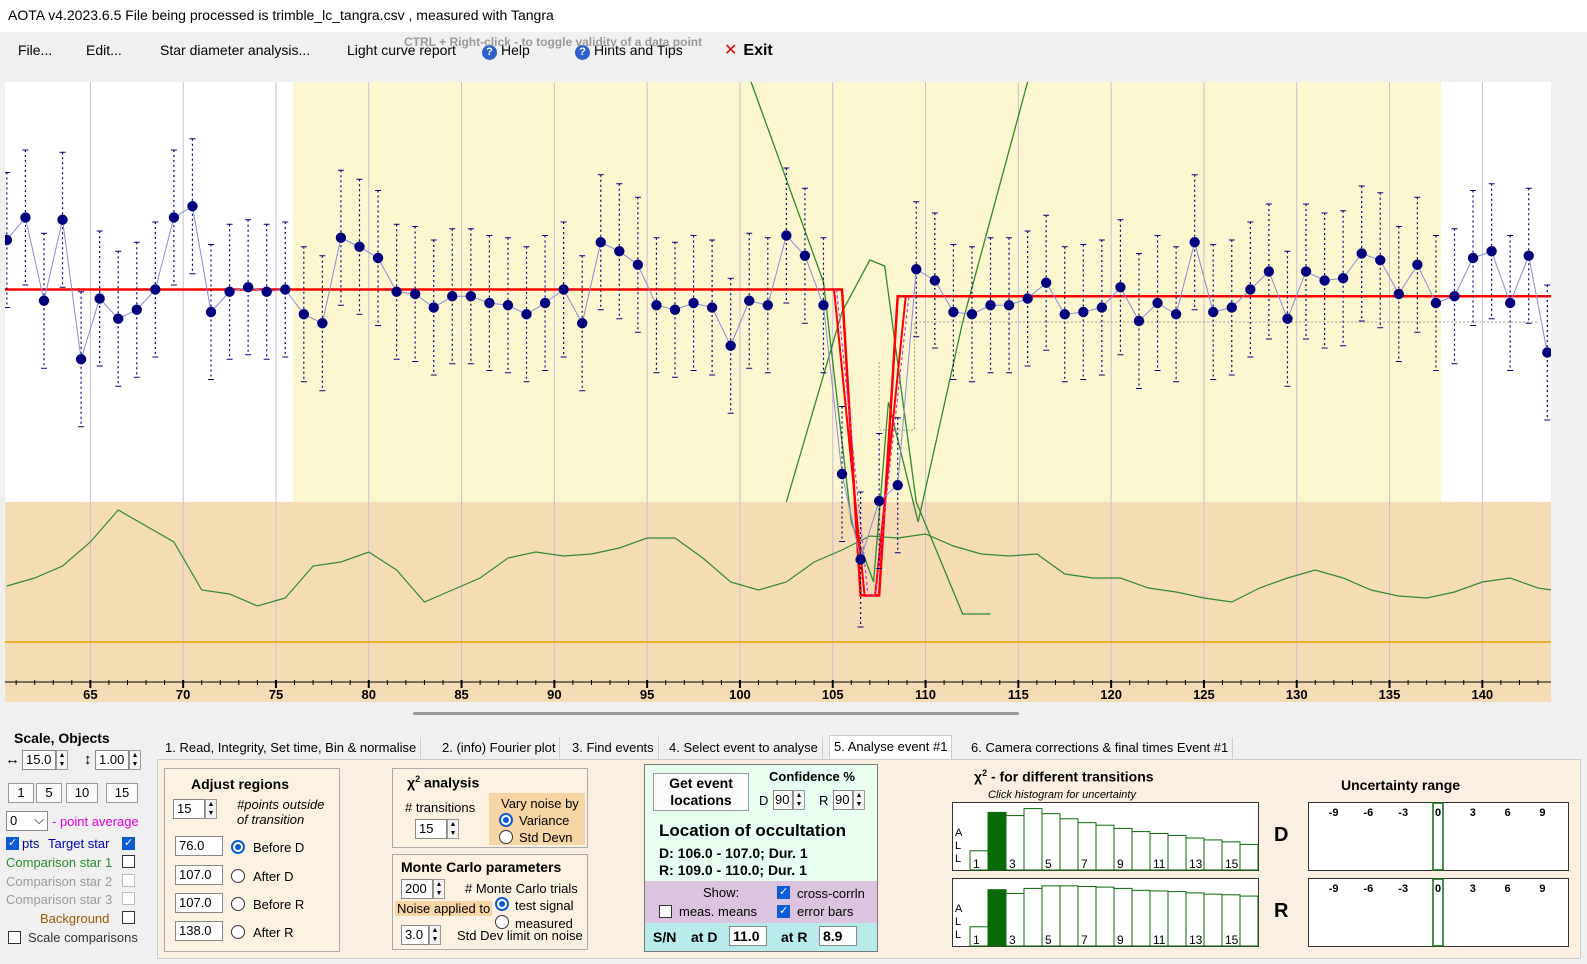 This screenshot has width=1587, height=964. What do you see at coordinates (238, 932) in the screenshot?
I see `after-r-radio` at bounding box center [238, 932].